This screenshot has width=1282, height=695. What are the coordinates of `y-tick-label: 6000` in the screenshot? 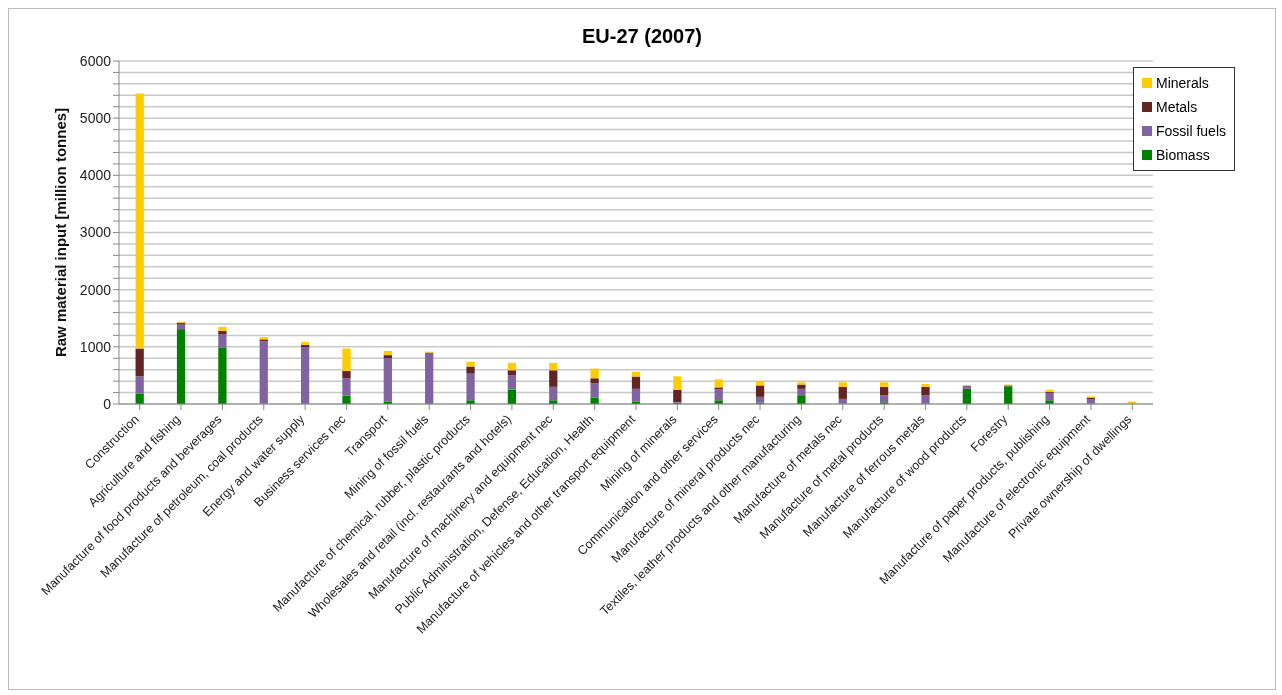 It's located at (95, 60).